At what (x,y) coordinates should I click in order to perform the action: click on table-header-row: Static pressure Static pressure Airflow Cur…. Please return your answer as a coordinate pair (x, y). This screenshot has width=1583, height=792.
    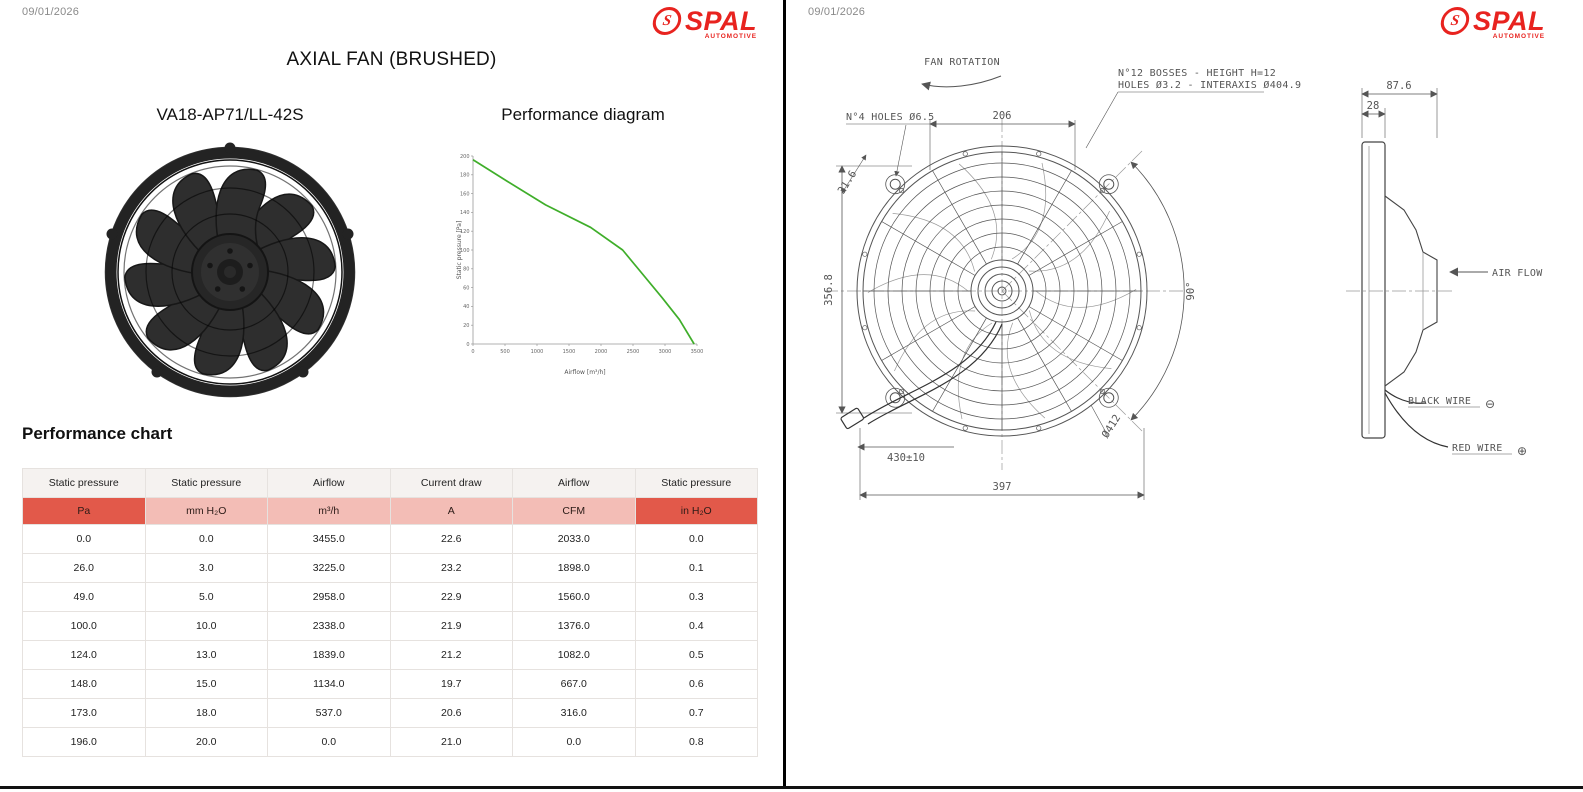
    Looking at the image, I should click on (390, 483).